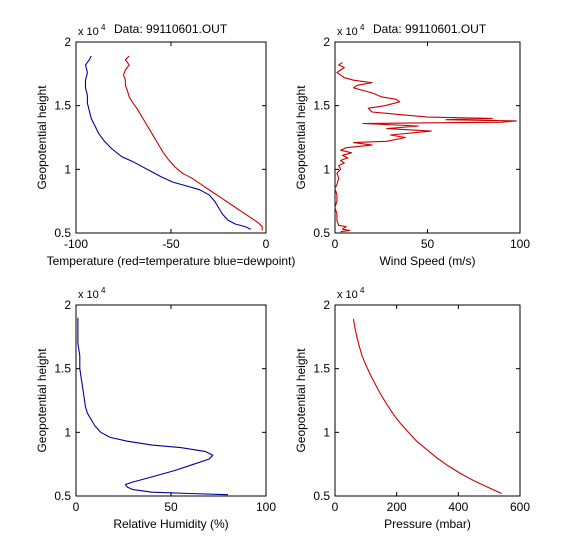  I want to click on x-tick-label: -50, so click(171, 244).